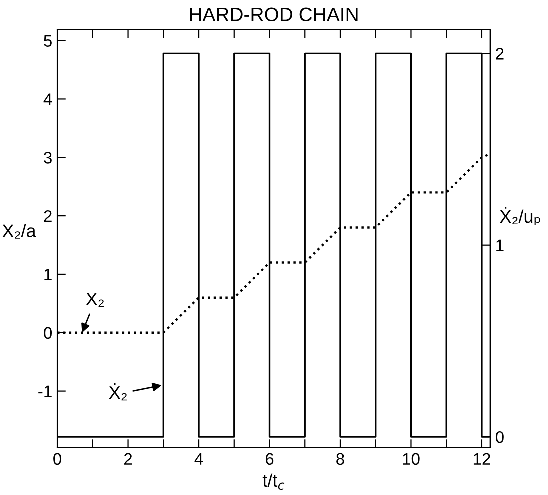 Image resolution: width=548 pixels, height=495 pixels. I want to click on x-tick-label: 2, so click(128, 459).